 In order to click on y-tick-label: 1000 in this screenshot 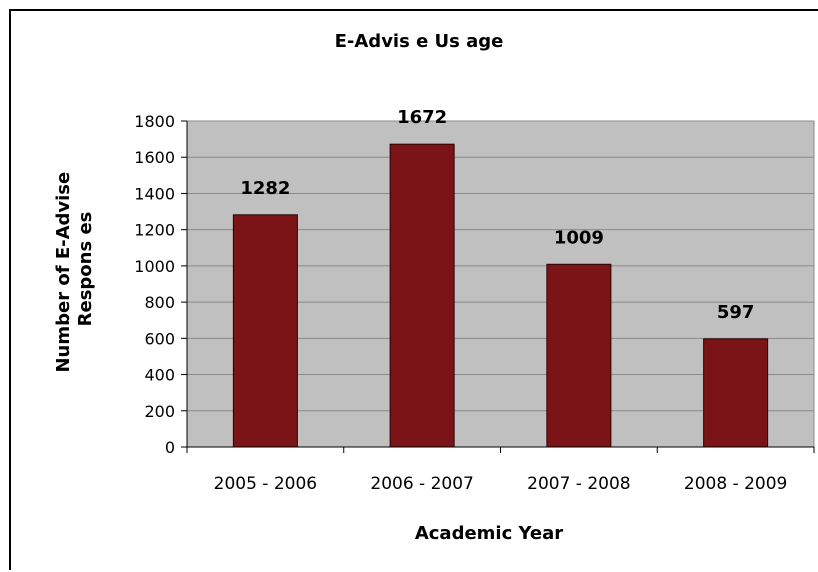, I will do `click(154, 266)`.